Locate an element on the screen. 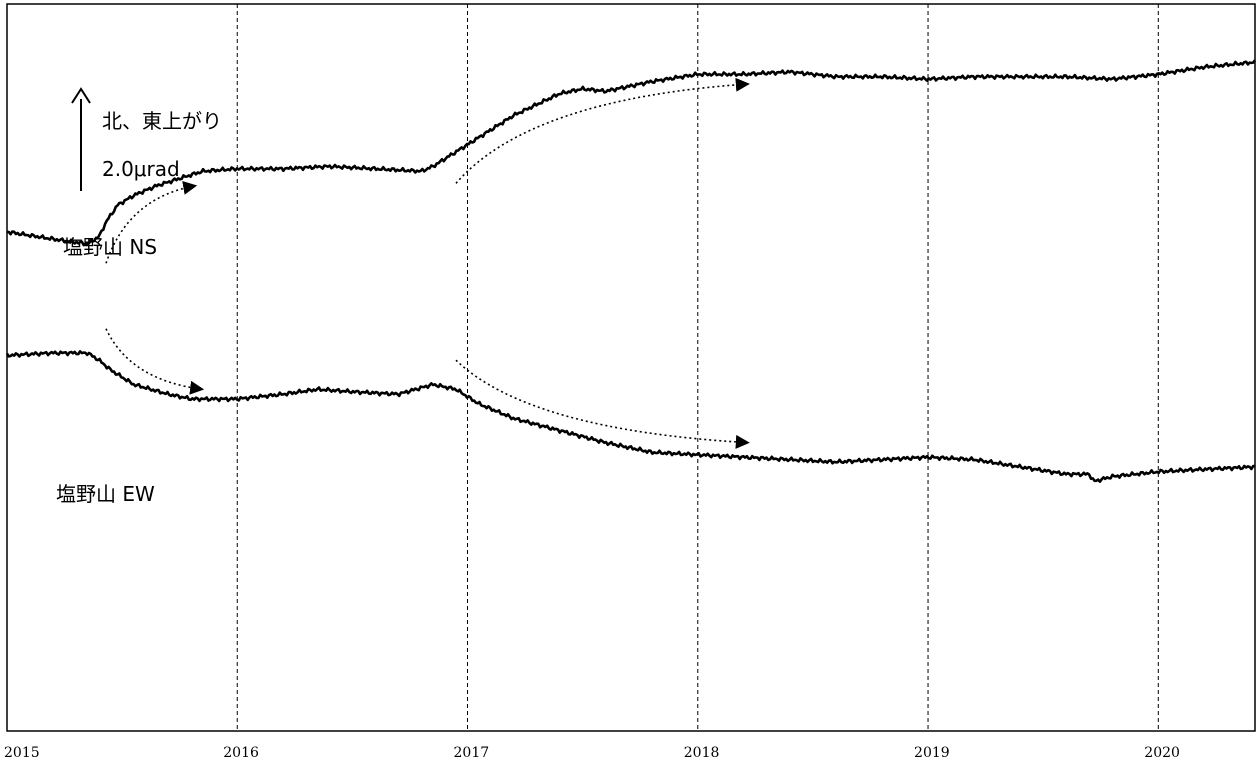 Image resolution: width=1256 pixels, height=763 pixels. x-tick-label: 2020 is located at coordinates (1162, 753).